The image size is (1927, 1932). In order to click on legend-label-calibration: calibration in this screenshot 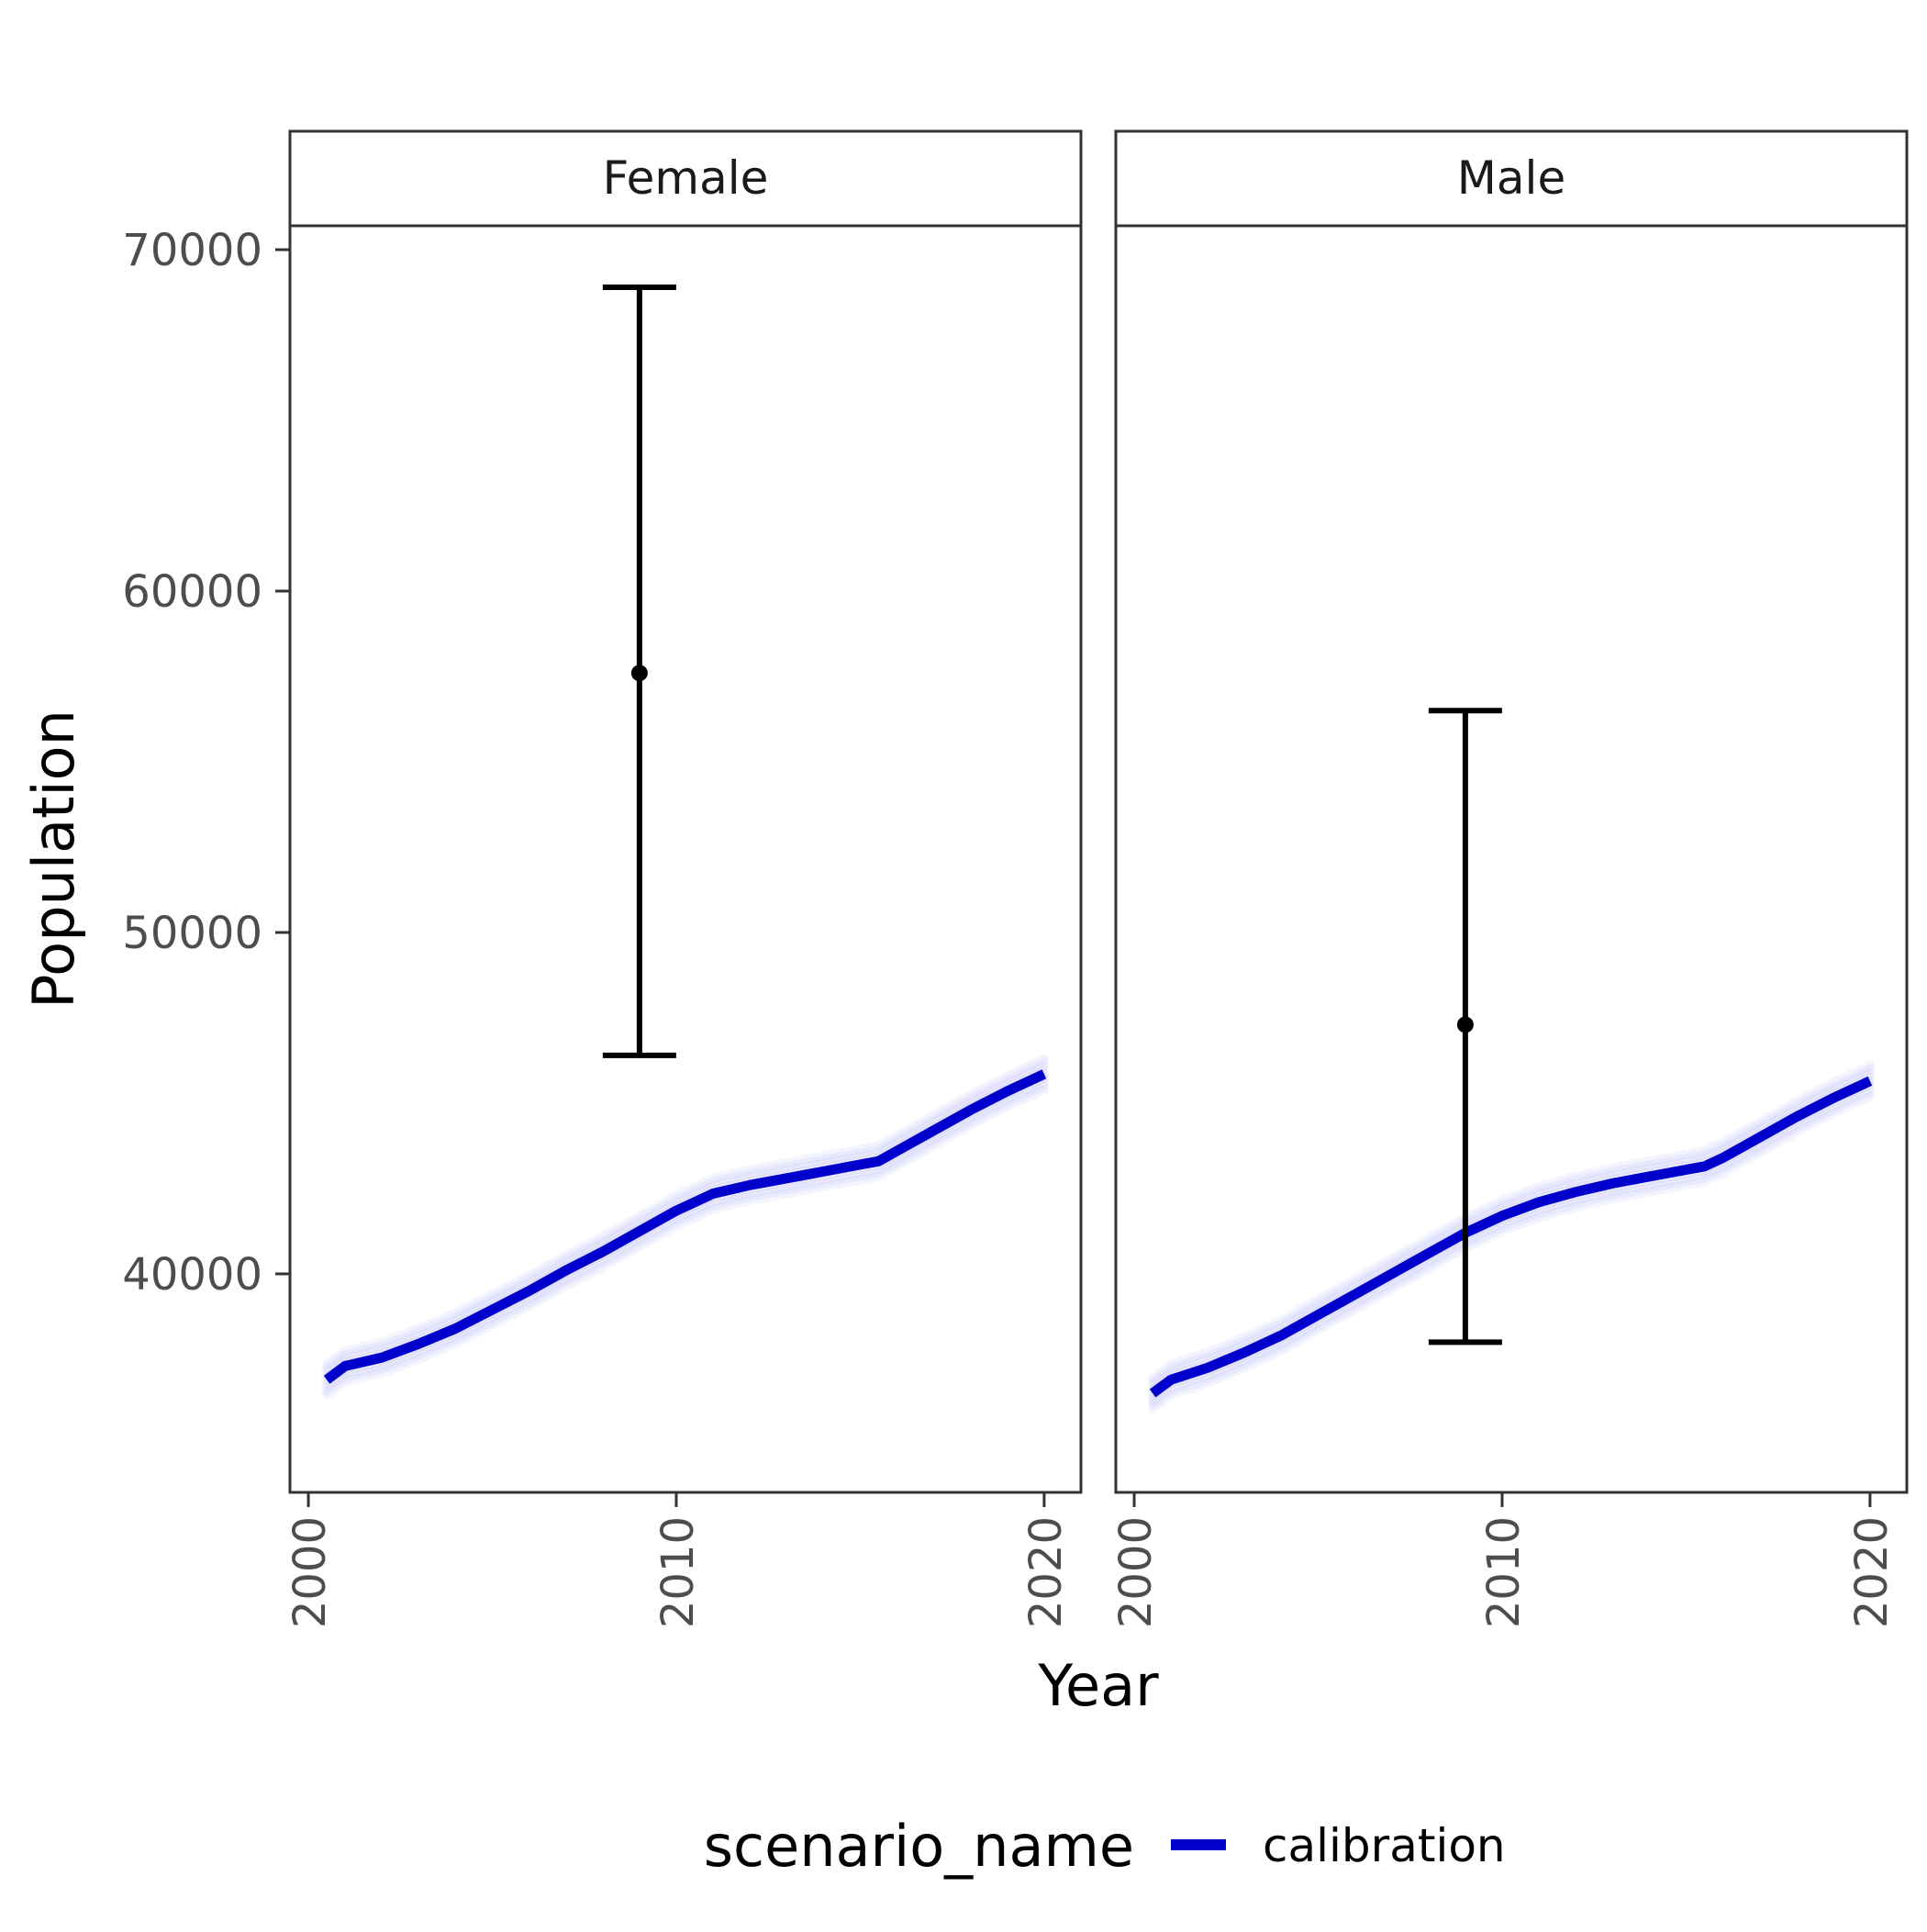, I will do `click(1384, 1845)`.